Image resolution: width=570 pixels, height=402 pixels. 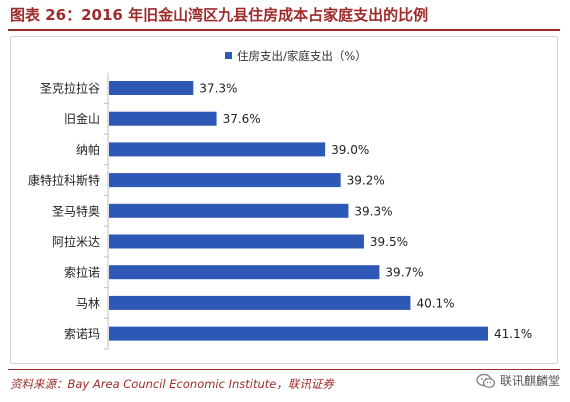 I want to click on wechat-icon, so click(x=486, y=380).